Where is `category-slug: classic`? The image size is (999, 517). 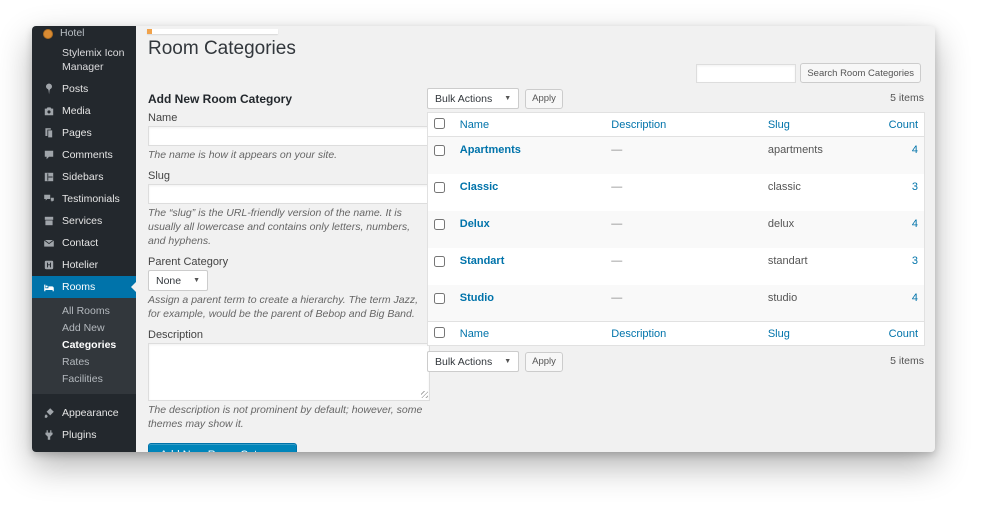
category-slug: classic is located at coordinates (784, 186).